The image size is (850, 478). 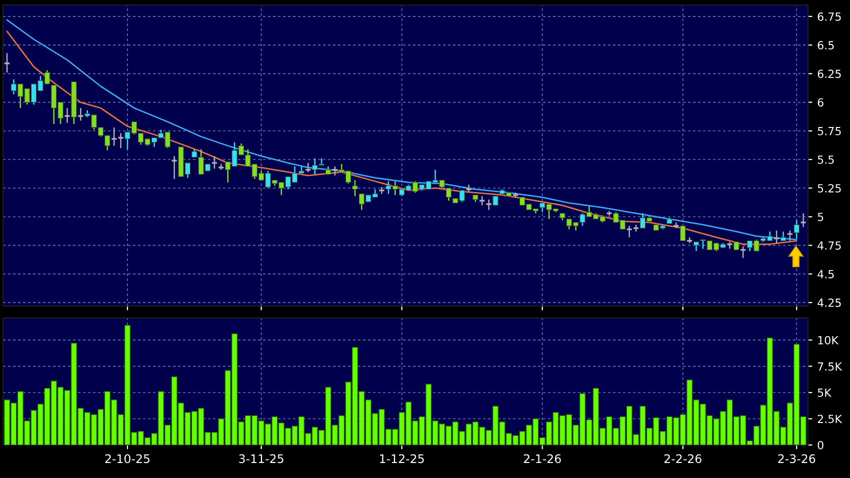 I want to click on y-tick-label: 5.25, so click(x=829, y=188).